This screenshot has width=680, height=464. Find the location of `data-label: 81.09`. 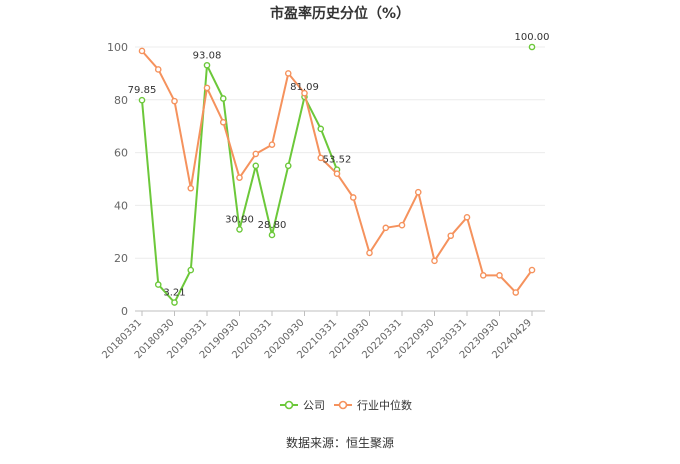

data-label: 81.09 is located at coordinates (304, 87).